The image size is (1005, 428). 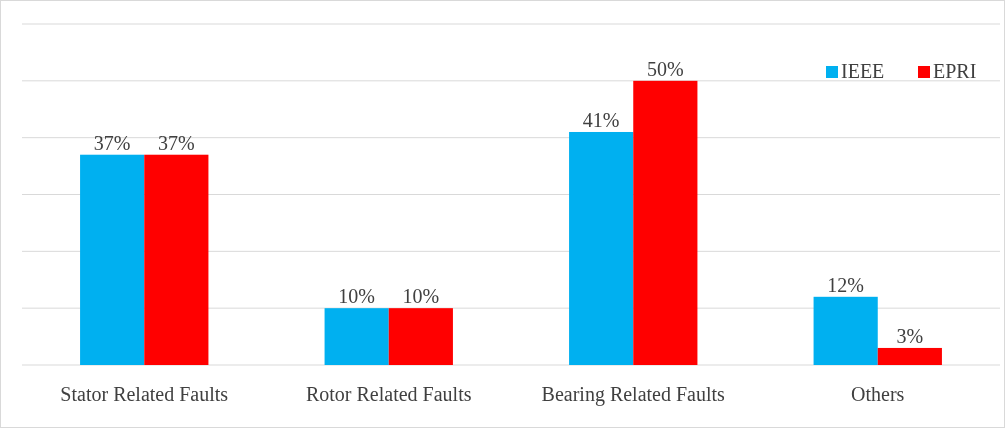 I want to click on data-label: 41%, so click(x=601, y=119).